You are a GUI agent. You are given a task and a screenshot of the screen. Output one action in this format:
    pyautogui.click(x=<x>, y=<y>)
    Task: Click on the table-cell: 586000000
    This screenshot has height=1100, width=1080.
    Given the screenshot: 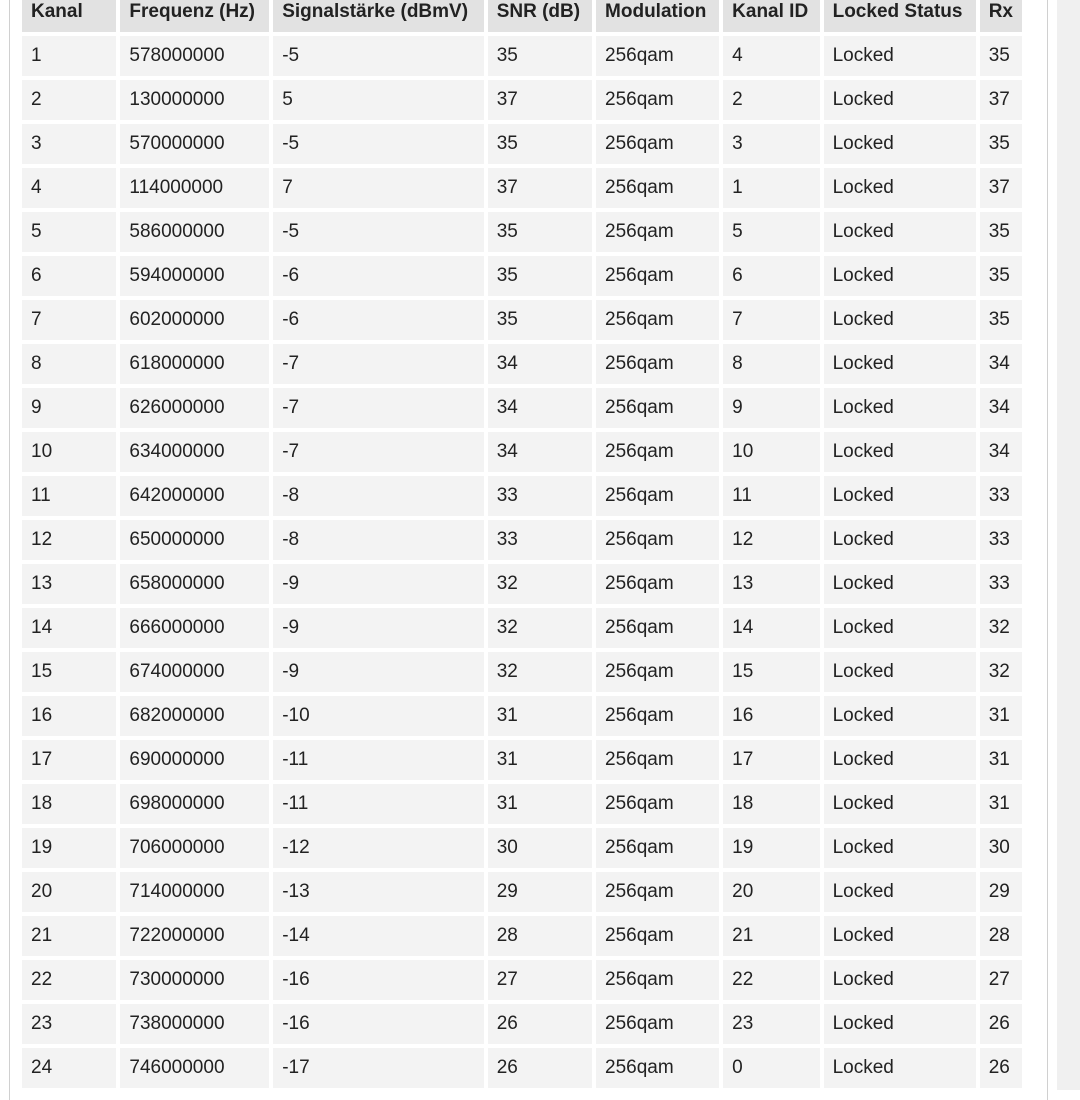 What is the action you would take?
    pyautogui.click(x=195, y=232)
    